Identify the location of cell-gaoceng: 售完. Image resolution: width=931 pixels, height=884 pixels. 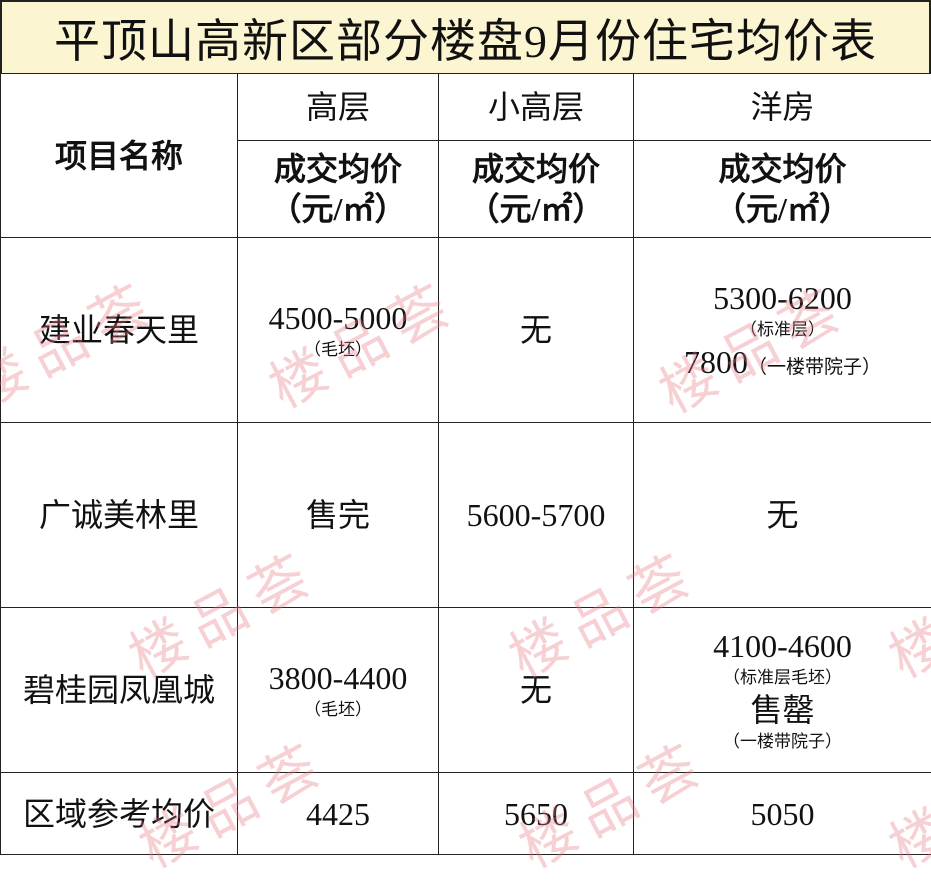
(338, 515).